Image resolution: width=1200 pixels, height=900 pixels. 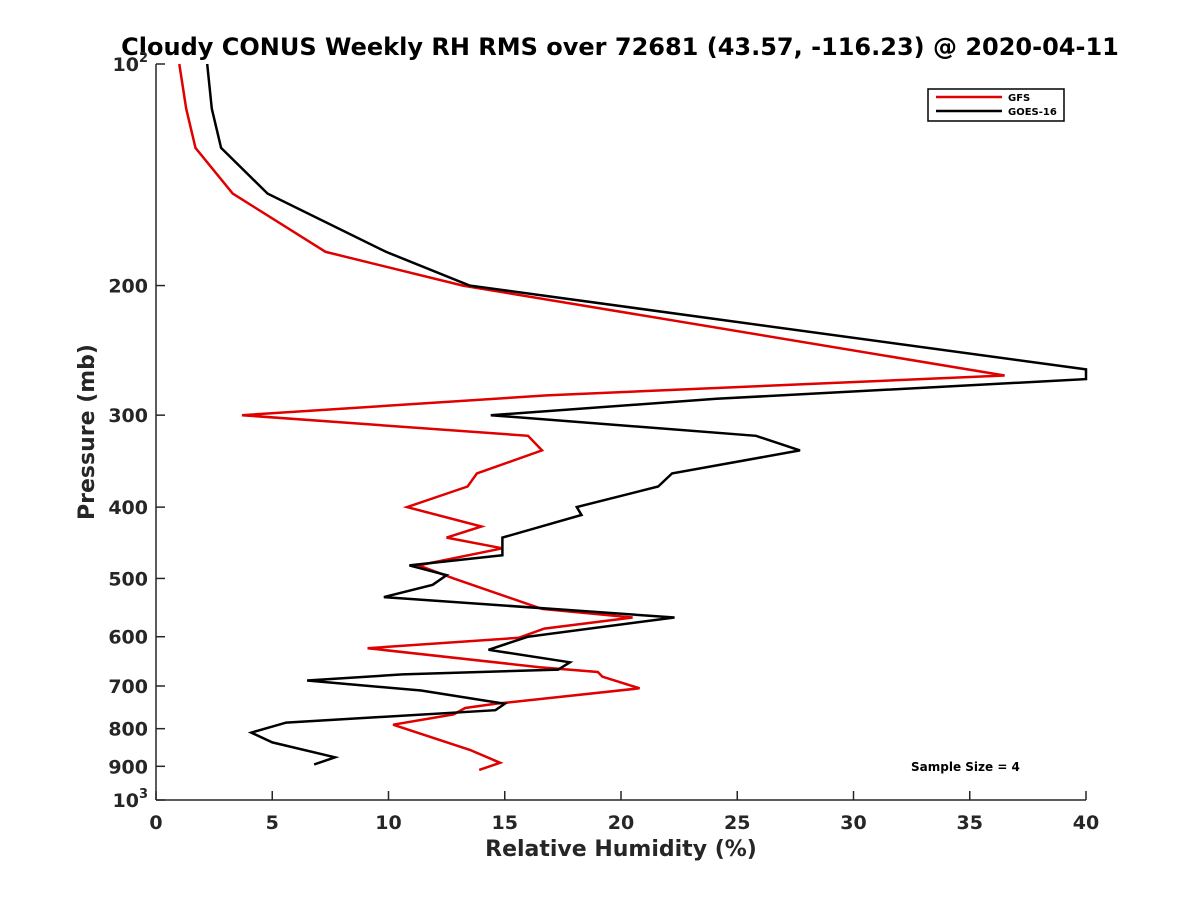 I want to click on x-axis-label: Relative Humidity (%), so click(x=621, y=849).